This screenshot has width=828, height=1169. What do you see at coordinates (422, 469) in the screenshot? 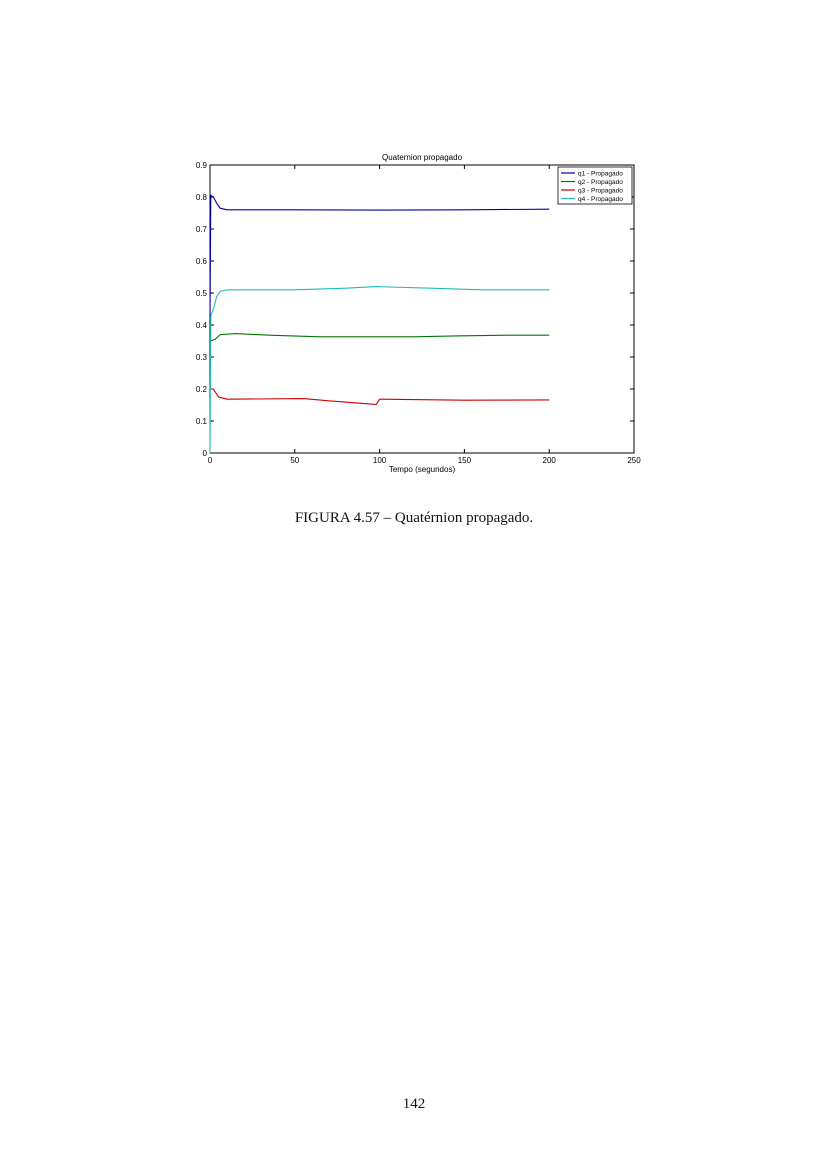
I see `x-axis-label: Tempo (segundos)` at bounding box center [422, 469].